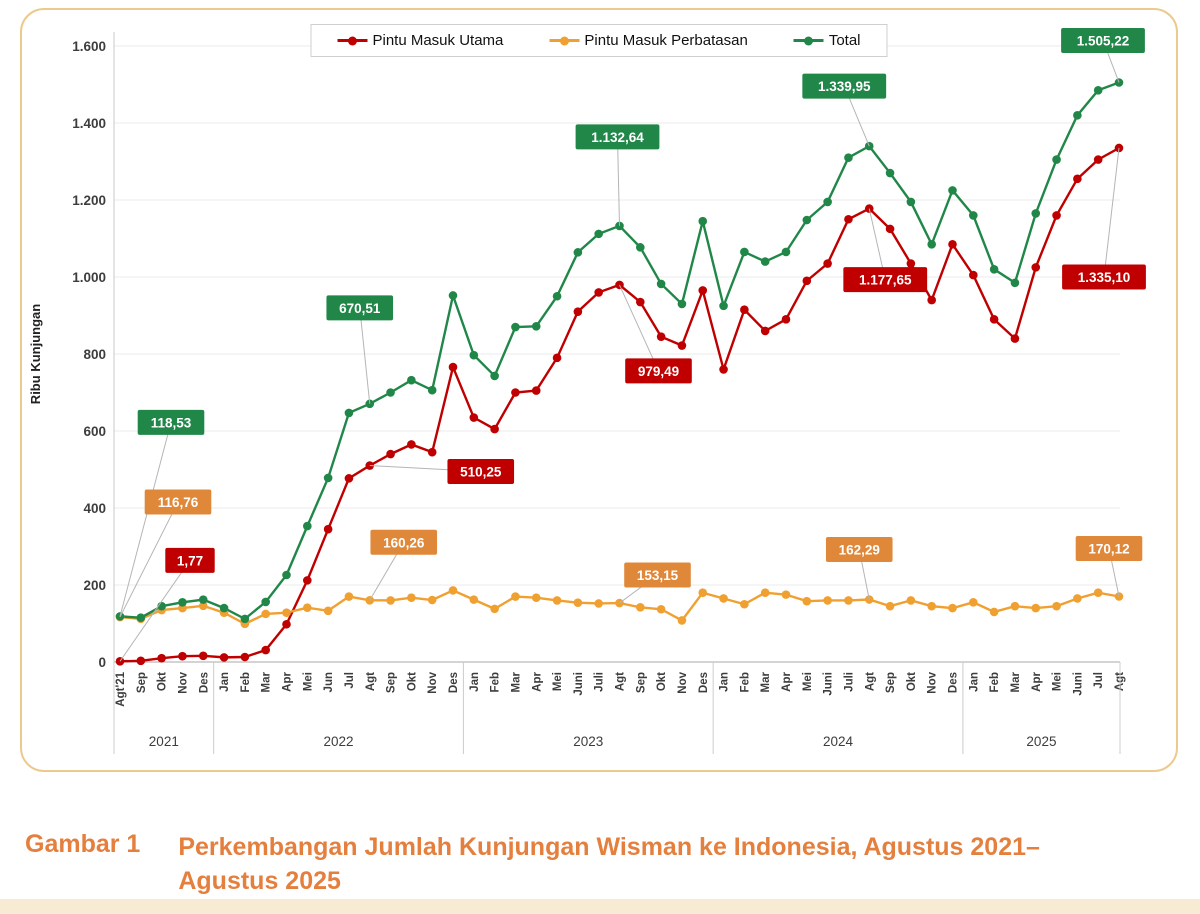 The height and width of the screenshot is (914, 1200). What do you see at coordinates (666, 40) in the screenshot?
I see `legend-item-label: Pintu Masuk Perbatasan` at bounding box center [666, 40].